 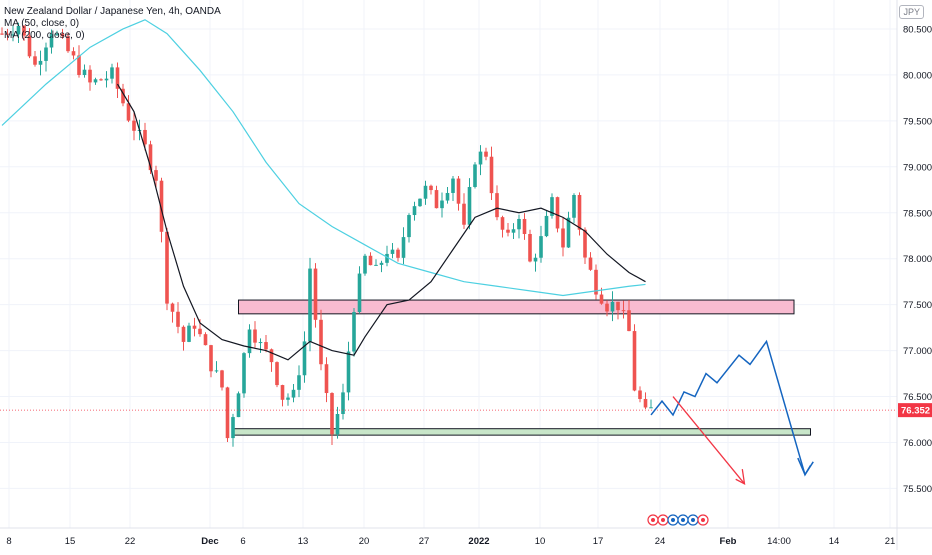 I want to click on resistance-zone, so click(x=516, y=307).